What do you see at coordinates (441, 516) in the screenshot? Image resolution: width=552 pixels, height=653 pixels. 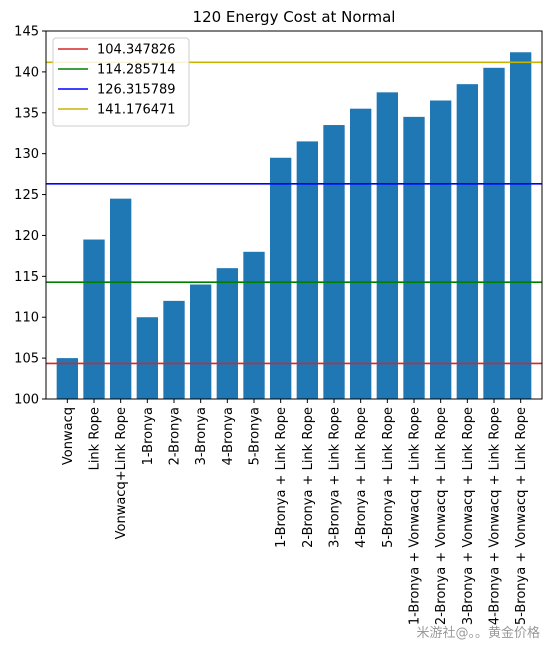 I see `x-tick-label: 2-Bronya + Vonwacq + Link Rope` at bounding box center [441, 516].